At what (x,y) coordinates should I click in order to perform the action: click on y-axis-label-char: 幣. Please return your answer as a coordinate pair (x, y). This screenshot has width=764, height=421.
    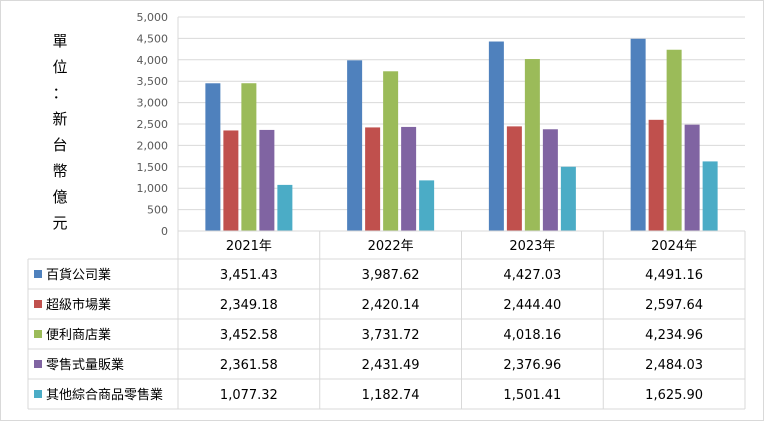
    Looking at the image, I should click on (60, 171).